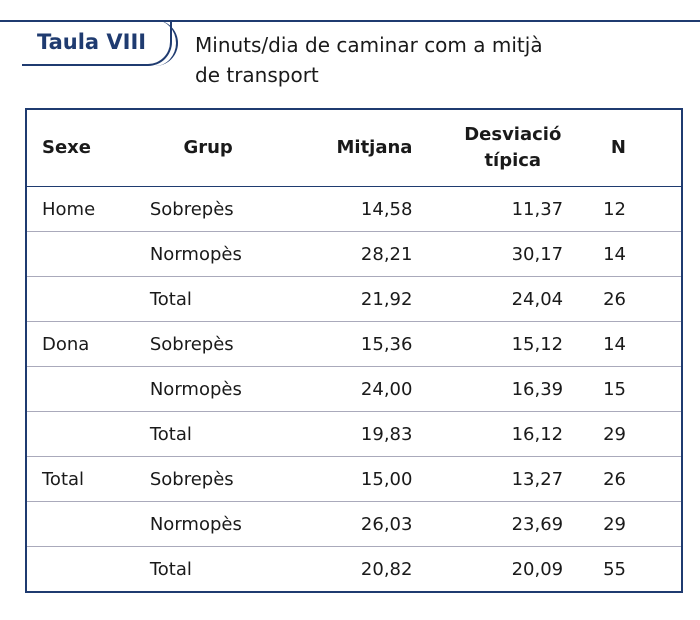 Image resolution: width=700 pixels, height=620 pixels. Describe the element at coordinates (510, 254) in the screenshot. I see `table-cell: 30,17` at that location.